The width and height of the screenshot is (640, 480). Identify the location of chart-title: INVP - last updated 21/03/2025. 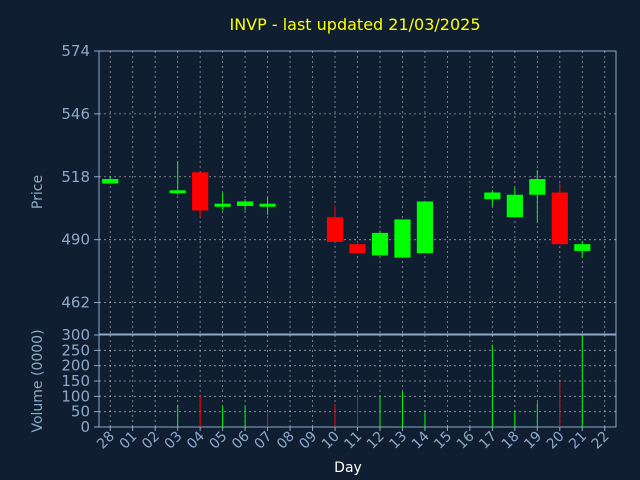
(354, 24).